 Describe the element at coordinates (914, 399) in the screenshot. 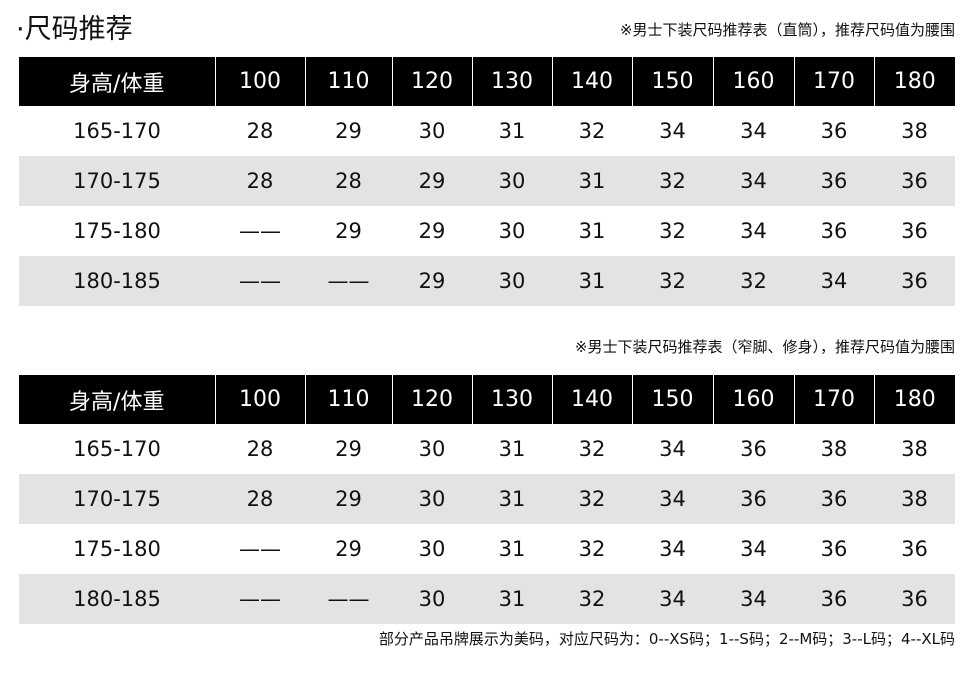

I see `weight-header: 180` at that location.